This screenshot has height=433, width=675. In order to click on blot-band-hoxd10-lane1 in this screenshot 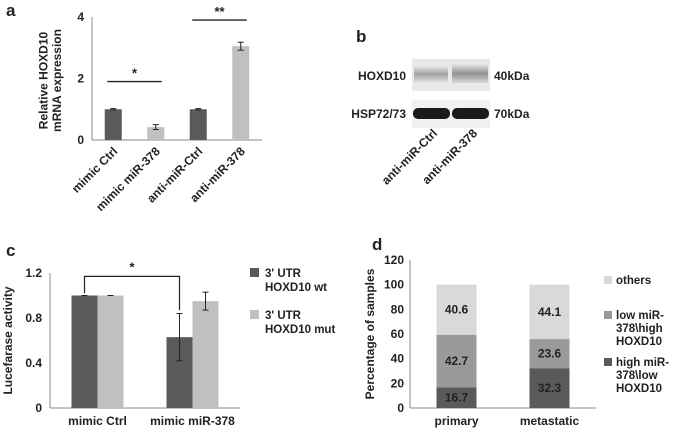, I will do `click(431, 74)`.